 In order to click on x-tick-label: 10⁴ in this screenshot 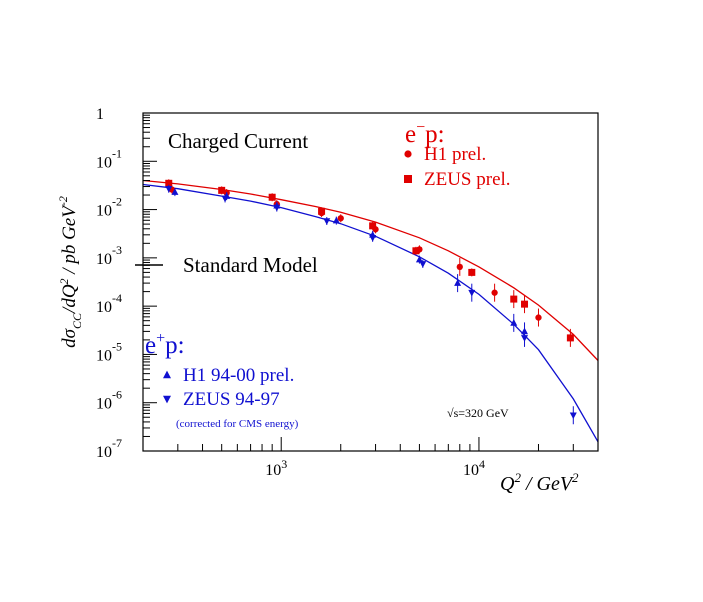, I will do `click(474, 468)`.